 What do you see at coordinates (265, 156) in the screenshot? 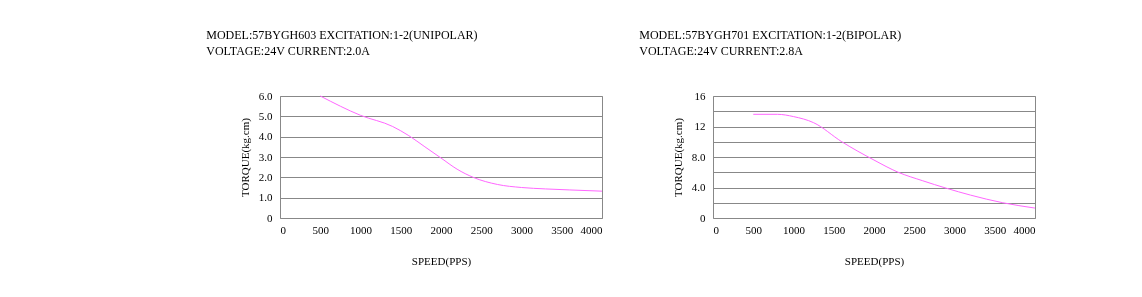
I see `y-tick-label: 3.0` at bounding box center [265, 156].